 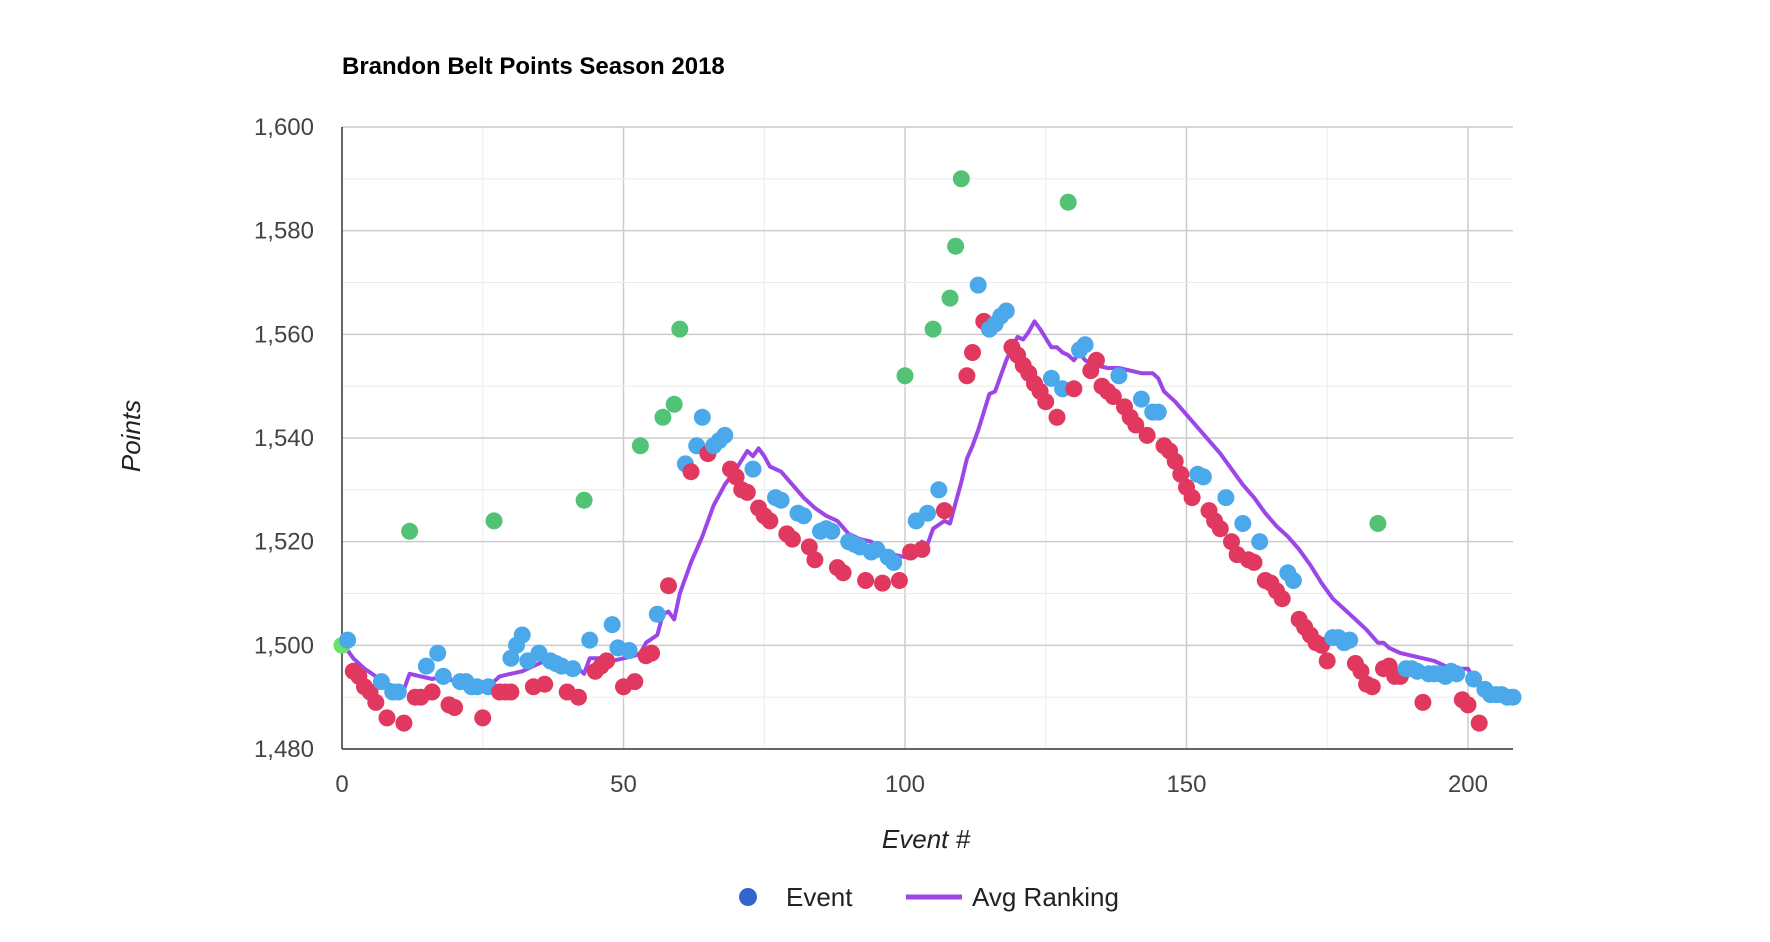 I want to click on legend-item-event: Event, so click(x=796, y=897).